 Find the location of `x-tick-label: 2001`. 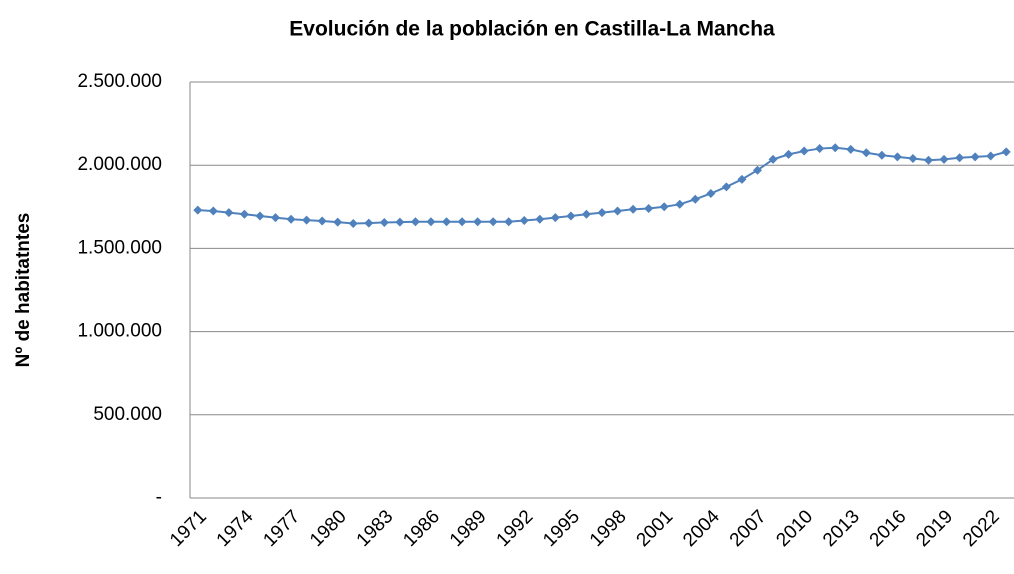

x-tick-label: 2001 is located at coordinates (655, 528).